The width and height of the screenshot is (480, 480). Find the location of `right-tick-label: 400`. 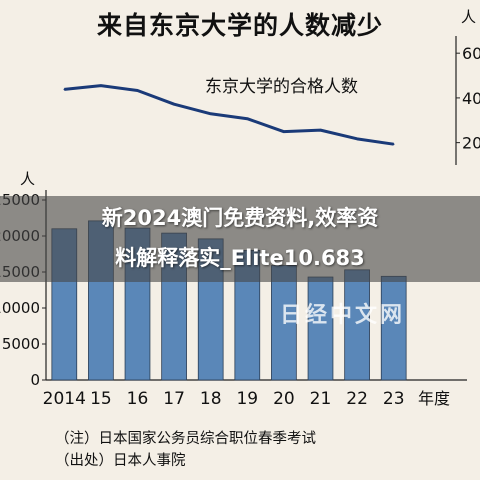

right-tick-label: 400 is located at coordinates (471, 98).